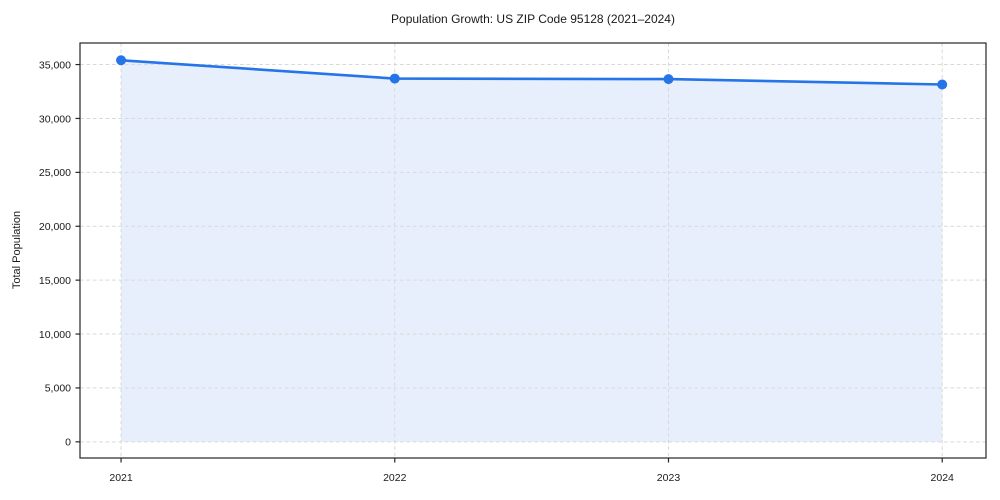 Image resolution: width=1000 pixels, height=500 pixels. I want to click on x-tick-label: 2022, so click(395, 478).